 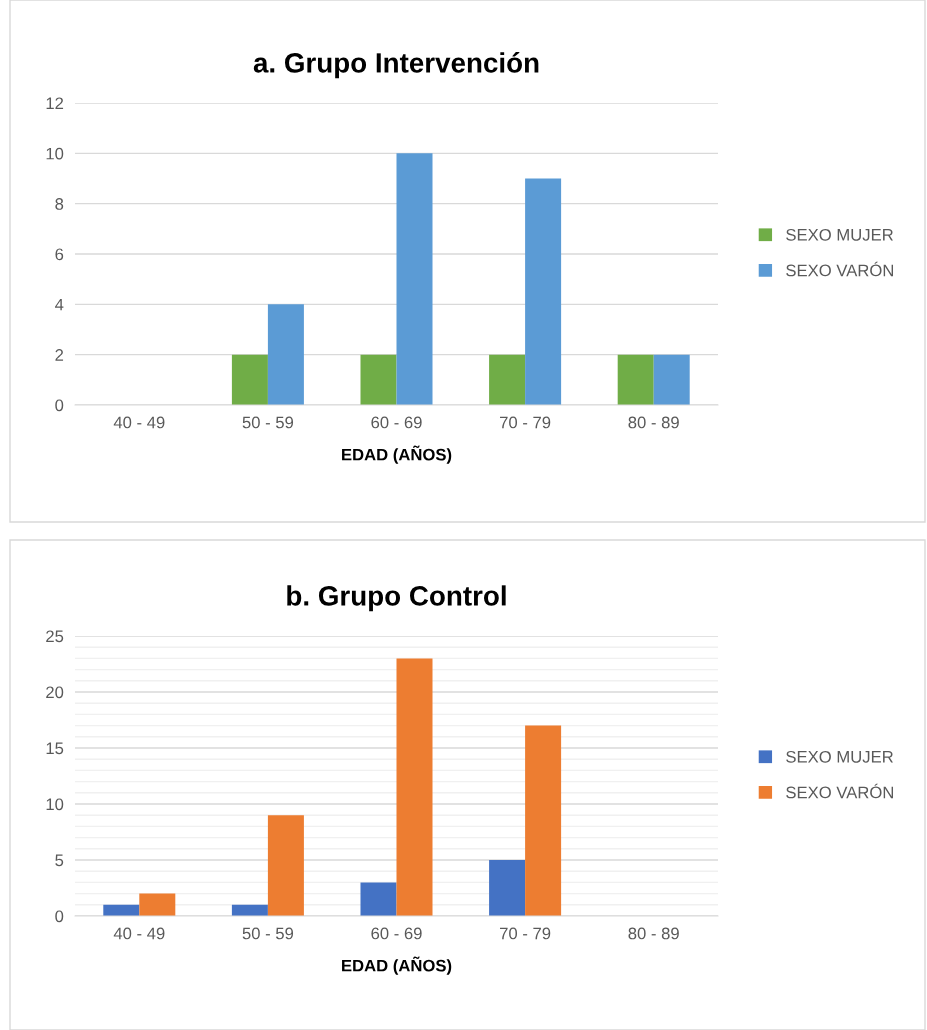 I want to click on y-tick-label: 20, so click(x=55, y=692).